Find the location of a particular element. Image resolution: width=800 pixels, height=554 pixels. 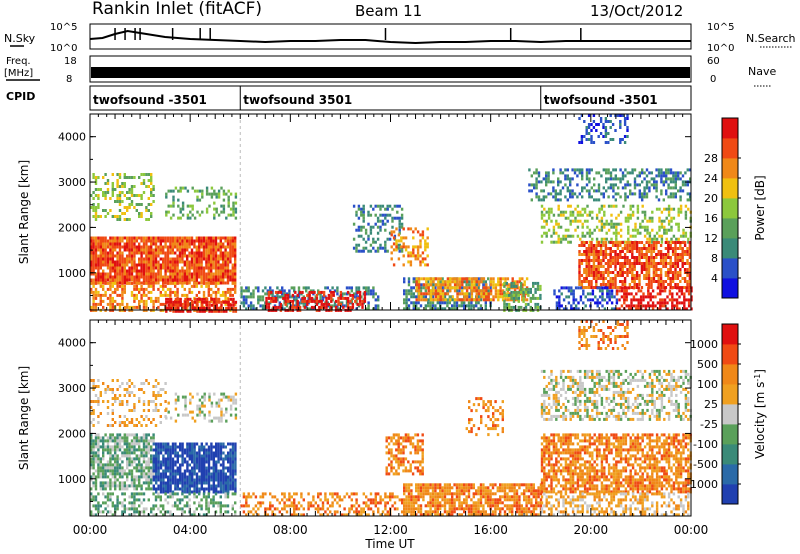

colorbar-swatch is located at coordinates (730, 128).